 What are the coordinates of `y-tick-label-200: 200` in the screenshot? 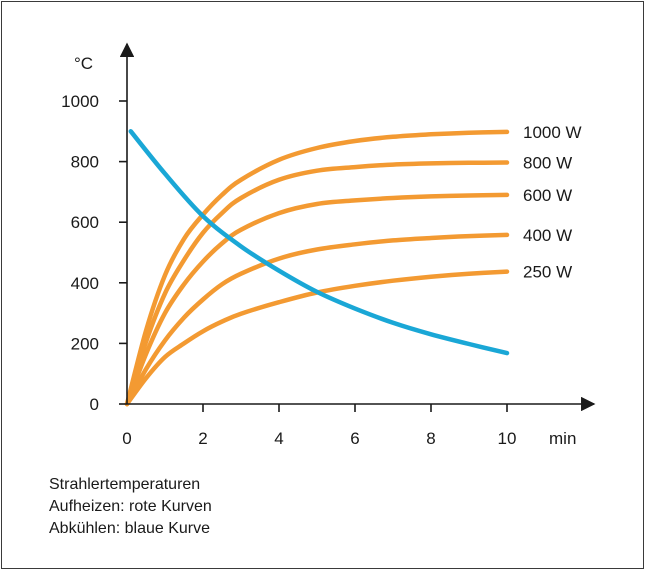 It's located at (85, 343).